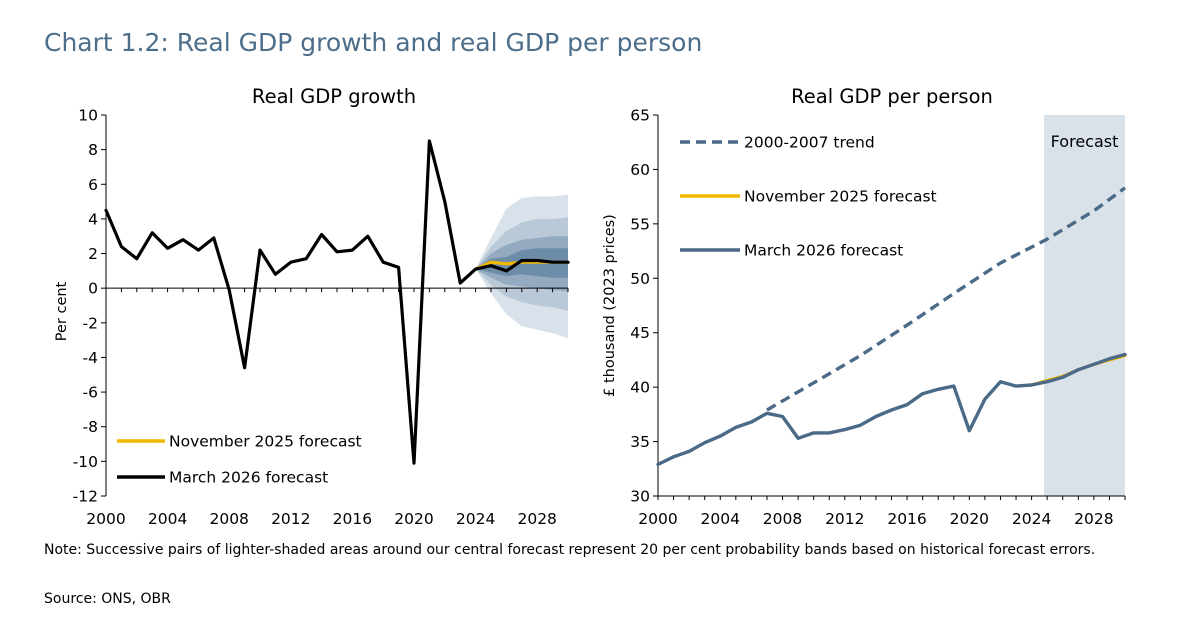 Image resolution: width=1178 pixels, height=619 pixels. Describe the element at coordinates (93, 219) in the screenshot. I see `y-tick-label: 4` at that location.